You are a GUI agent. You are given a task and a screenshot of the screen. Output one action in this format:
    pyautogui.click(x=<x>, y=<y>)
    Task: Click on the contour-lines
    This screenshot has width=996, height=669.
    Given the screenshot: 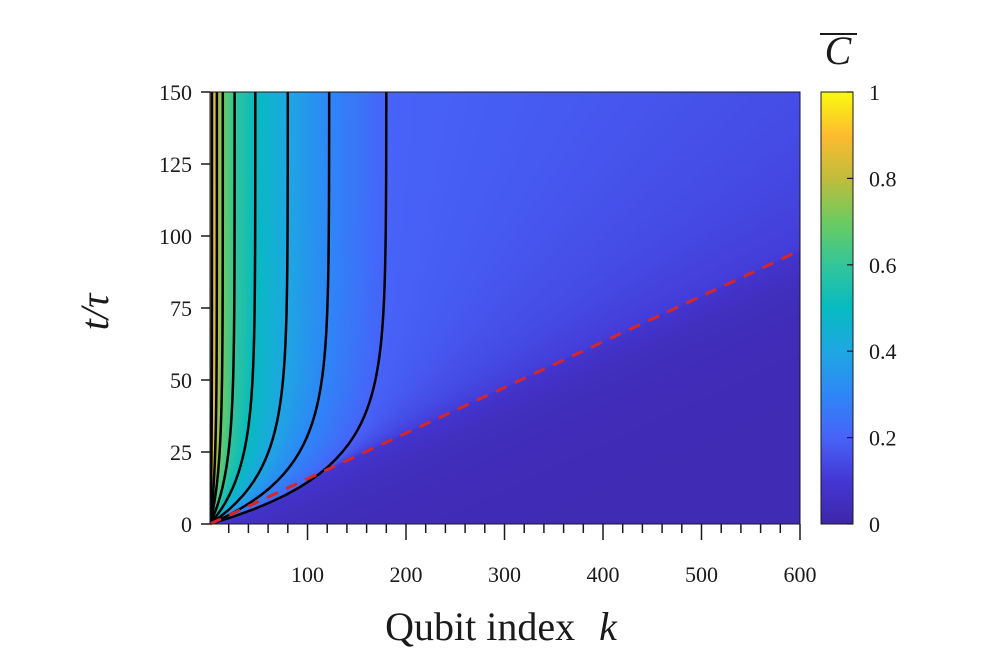 What is the action you would take?
    pyautogui.click(x=299, y=308)
    